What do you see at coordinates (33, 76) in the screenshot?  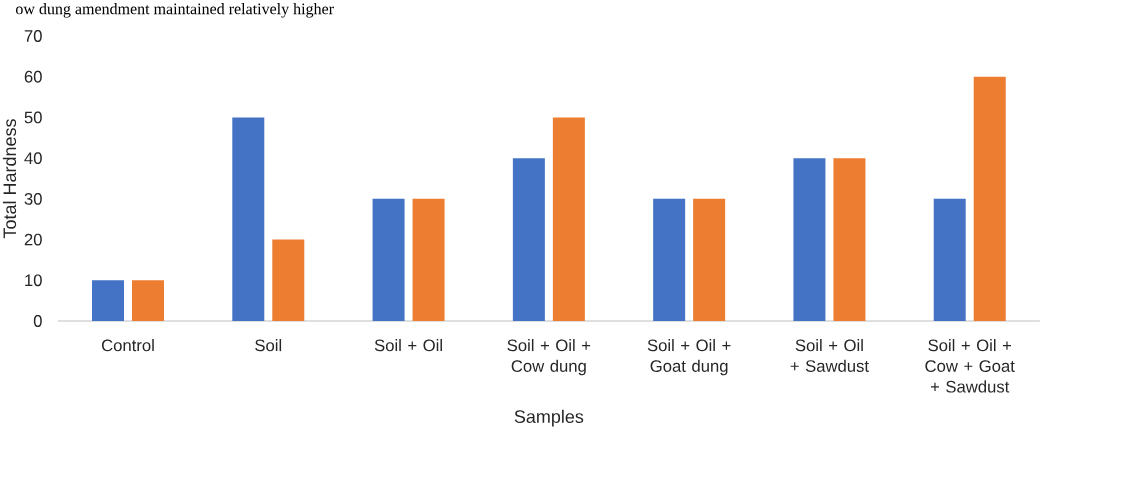 I see `y-tick-label: 60` at bounding box center [33, 76].